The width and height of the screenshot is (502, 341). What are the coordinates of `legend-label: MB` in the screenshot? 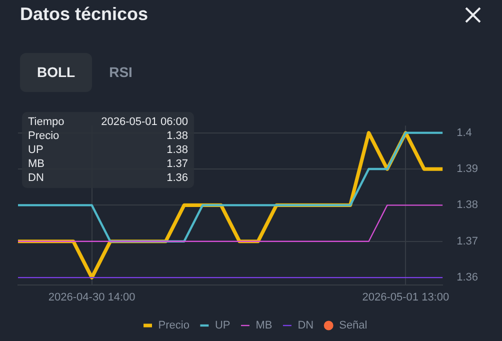 It's located at (264, 326).